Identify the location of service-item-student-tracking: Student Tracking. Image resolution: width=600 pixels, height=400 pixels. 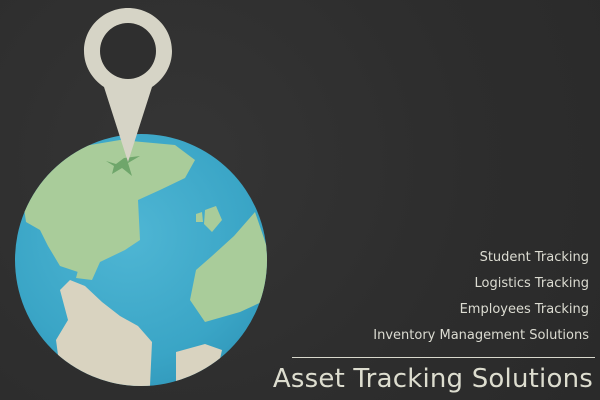
(534, 257).